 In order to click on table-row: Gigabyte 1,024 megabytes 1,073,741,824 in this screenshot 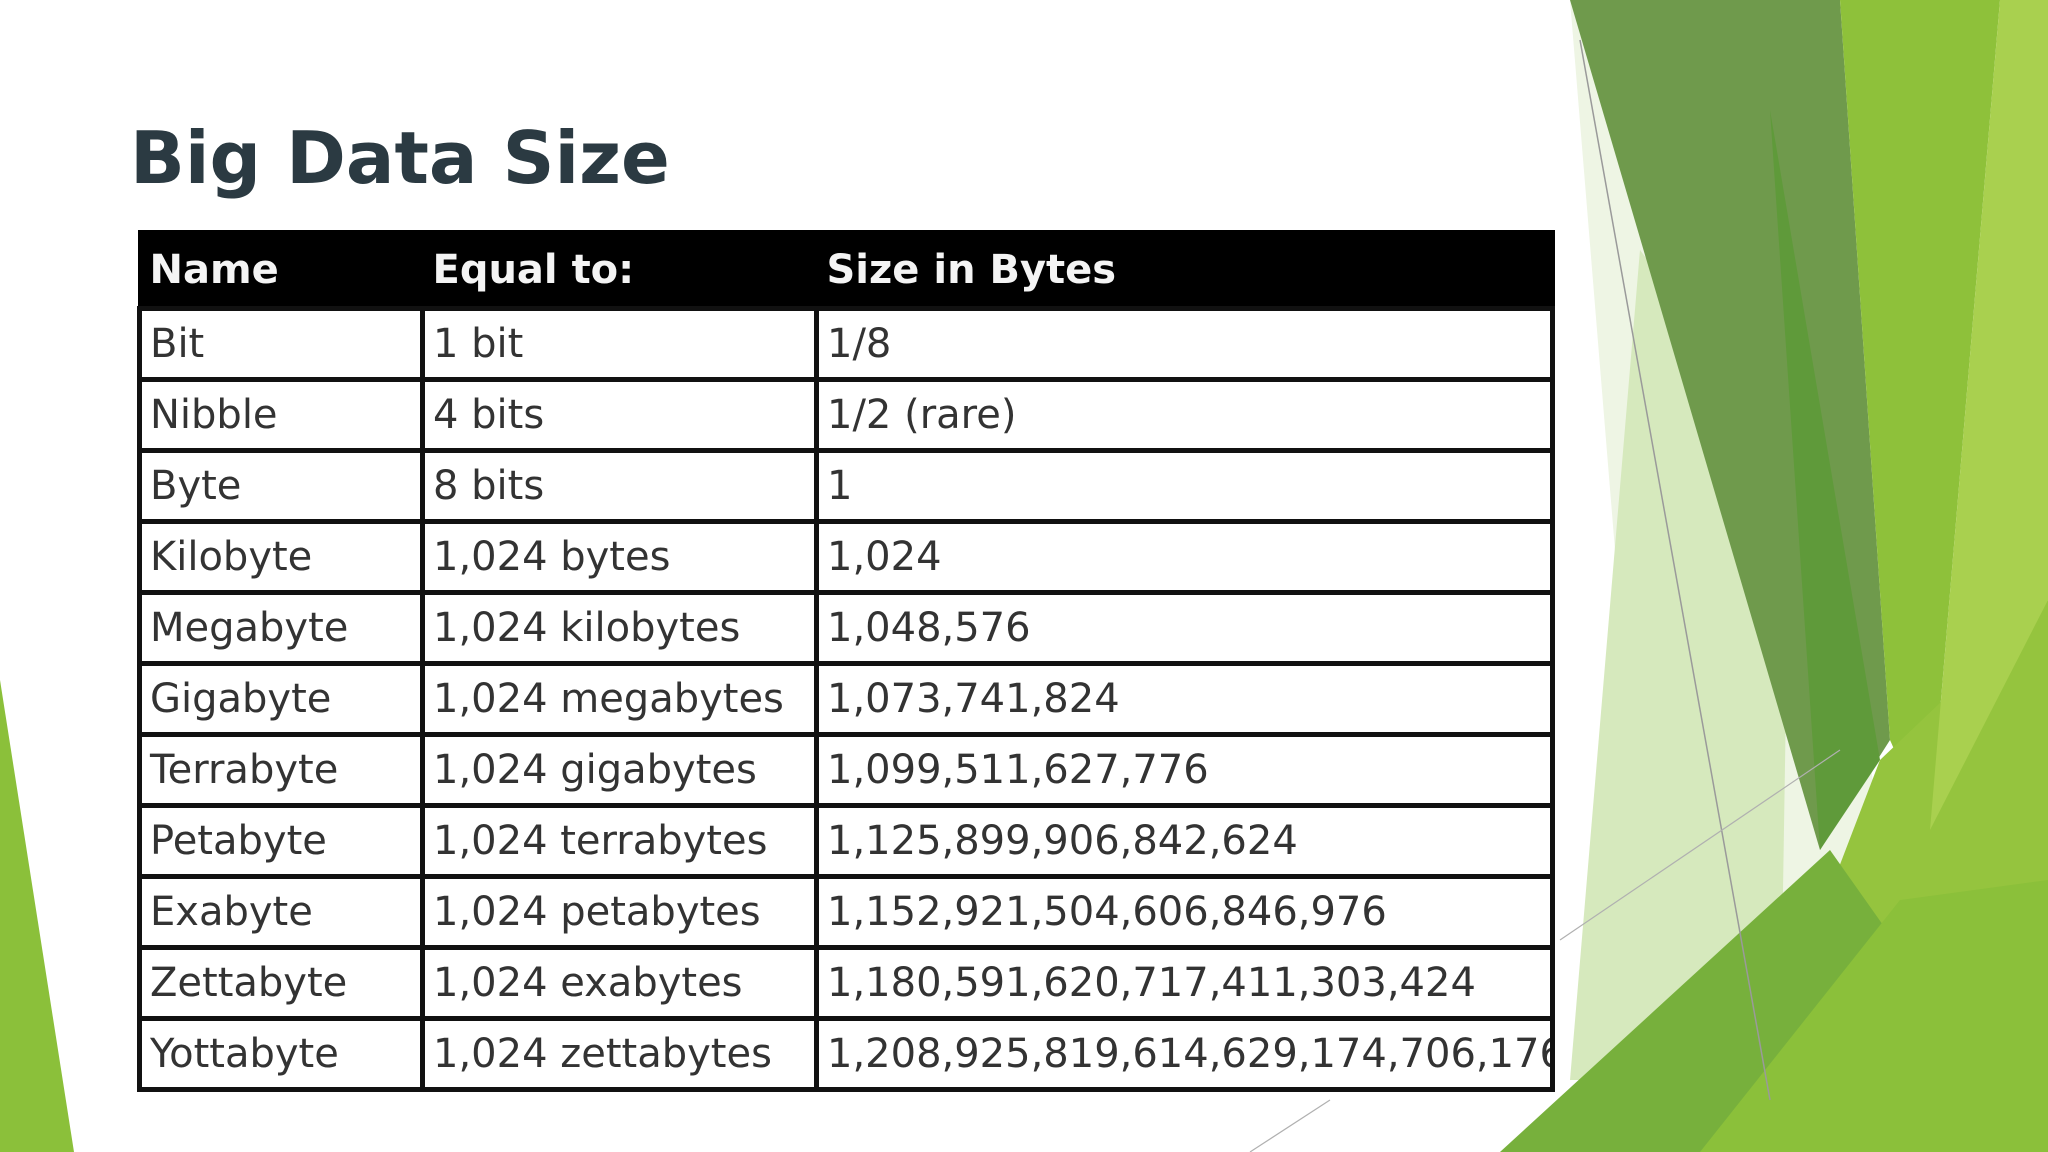, I will do `click(846, 698)`.